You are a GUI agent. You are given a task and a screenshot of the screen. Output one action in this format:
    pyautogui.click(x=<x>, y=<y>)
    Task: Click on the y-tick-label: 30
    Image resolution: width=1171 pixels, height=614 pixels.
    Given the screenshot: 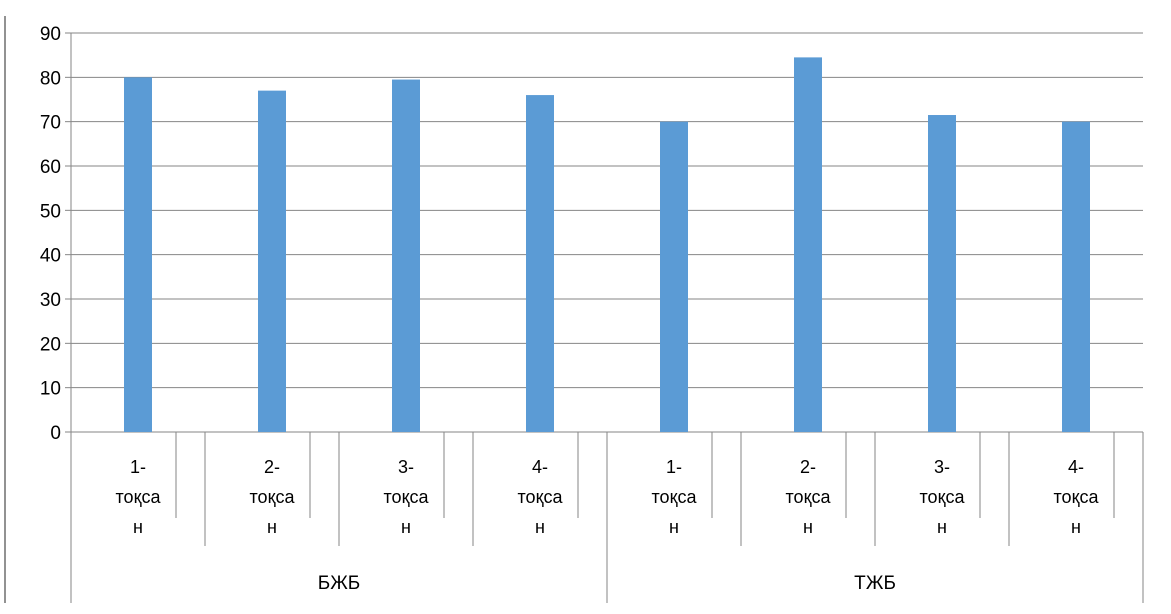 What is the action you would take?
    pyautogui.click(x=50, y=300)
    